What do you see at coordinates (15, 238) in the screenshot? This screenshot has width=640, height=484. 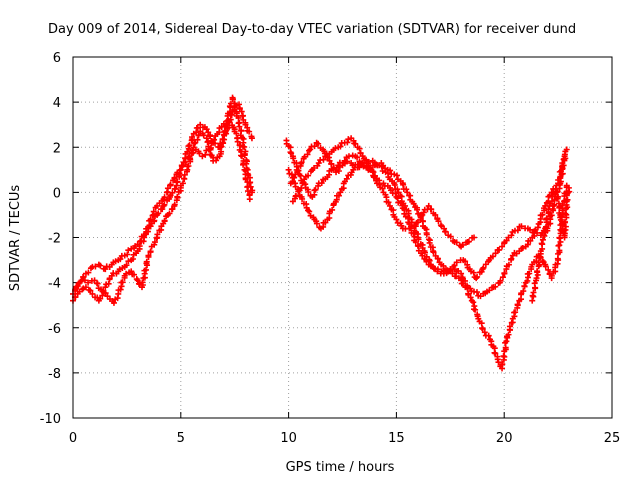 I see `y-axis-label: SDTVAR / TECUs` at bounding box center [15, 238].